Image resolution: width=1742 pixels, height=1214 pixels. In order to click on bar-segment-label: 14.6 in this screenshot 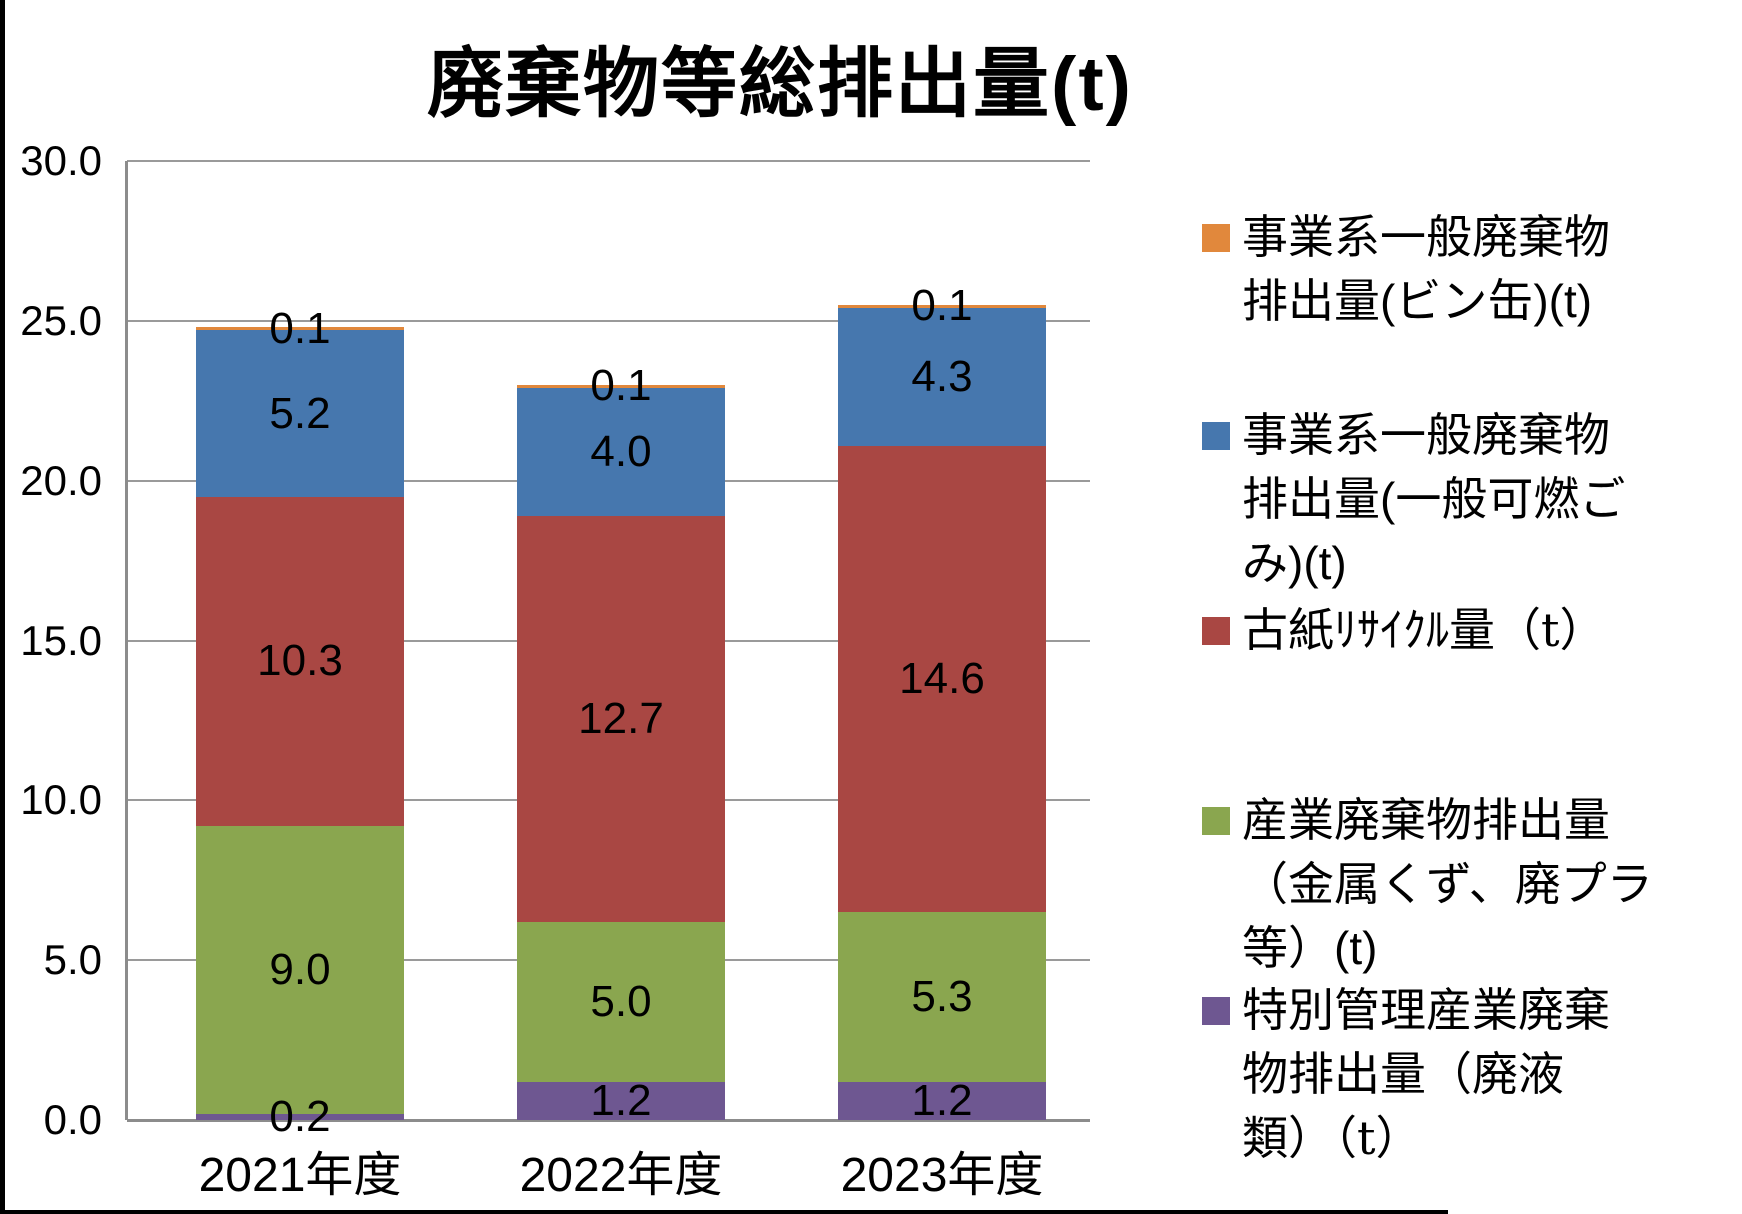, I will do `click(942, 678)`.